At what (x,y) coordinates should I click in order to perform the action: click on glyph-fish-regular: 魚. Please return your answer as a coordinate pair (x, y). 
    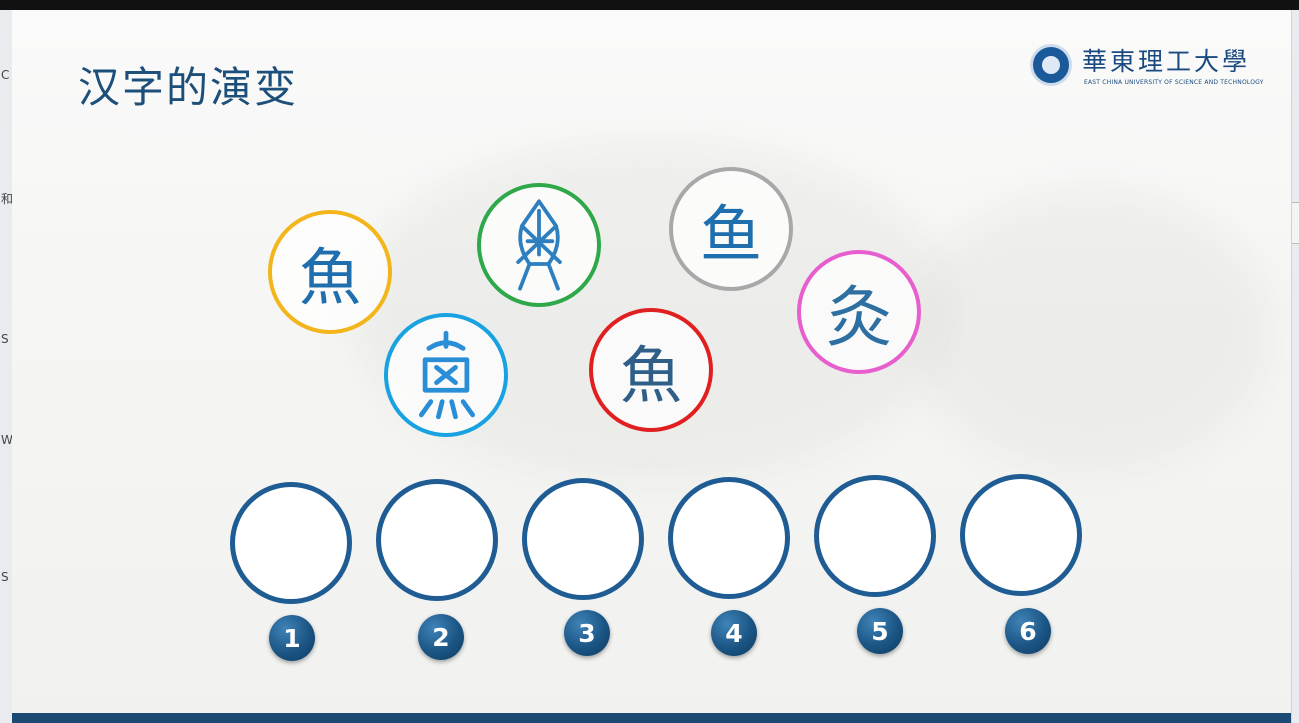
    Looking at the image, I should click on (330, 272).